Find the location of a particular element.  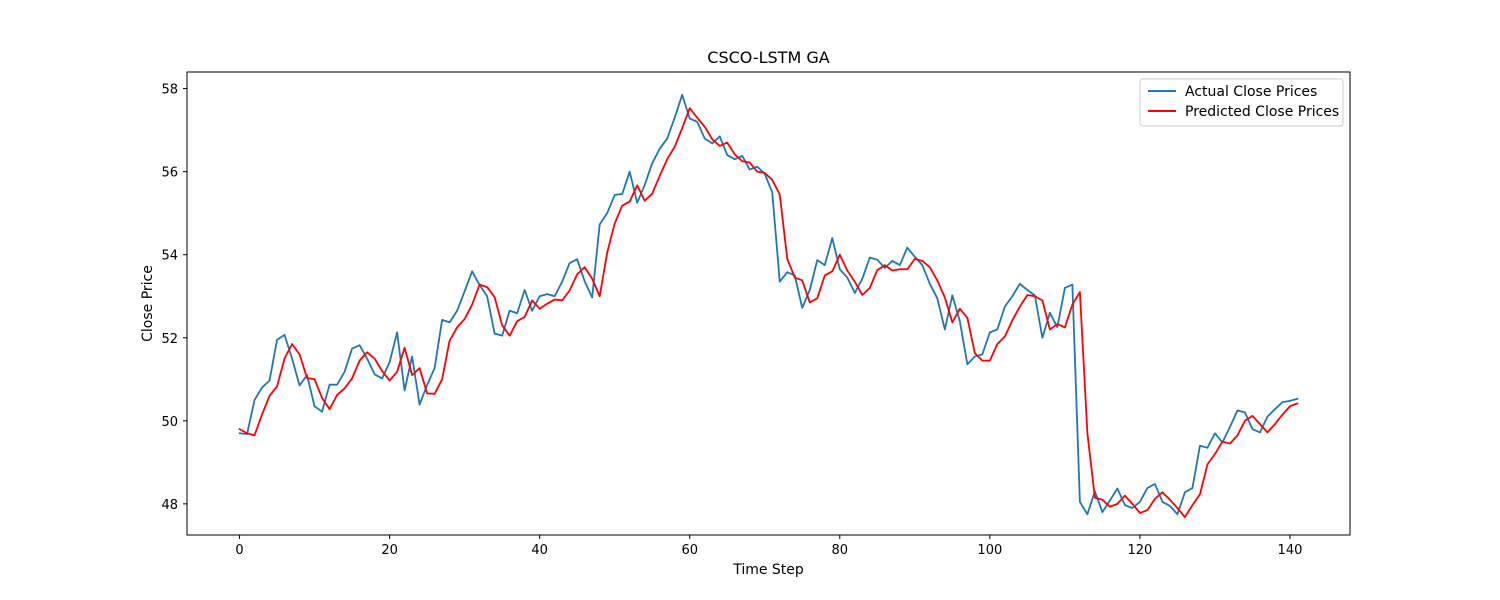

y-tick-label: 50 is located at coordinates (169, 422).